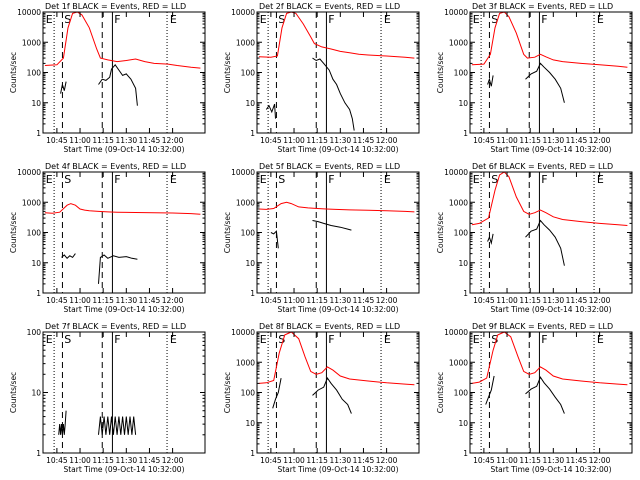  Describe the element at coordinates (115, 6) in the screenshot. I see `panel-title: Det 1f BLACK = Events, RED = LLD` at that location.